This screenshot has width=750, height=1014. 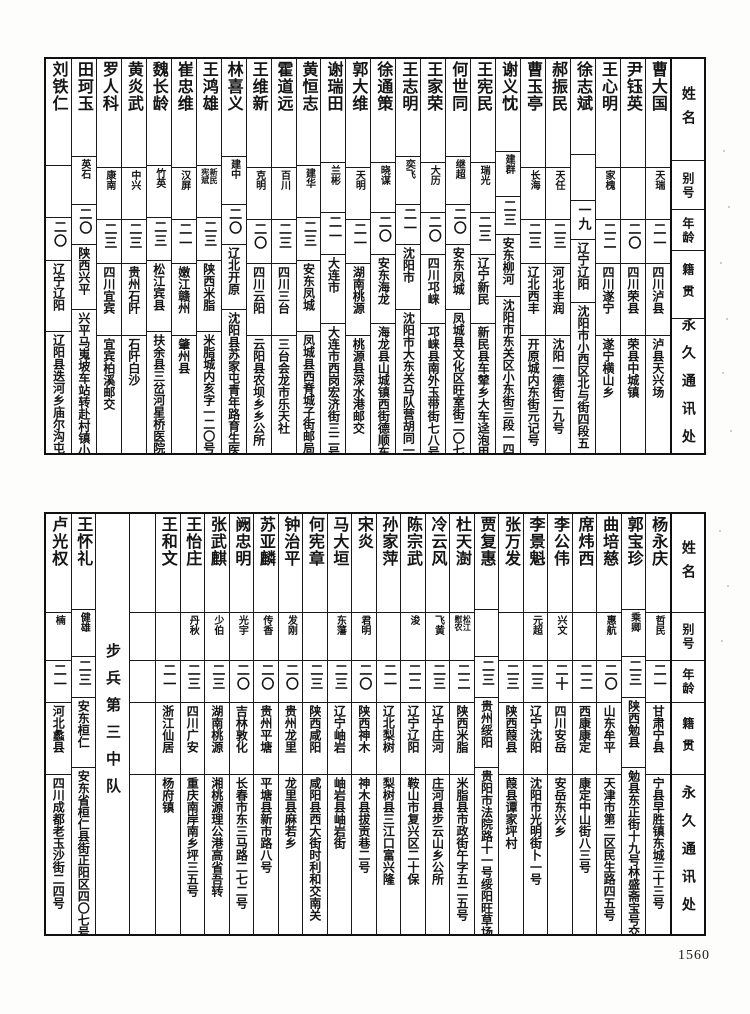 What do you see at coordinates (388, 724) in the screenshot?
I see `roster-entry-column: 孙家萍 二一 辽北梨树 梨树县三江口富兴隆` at bounding box center [388, 724].